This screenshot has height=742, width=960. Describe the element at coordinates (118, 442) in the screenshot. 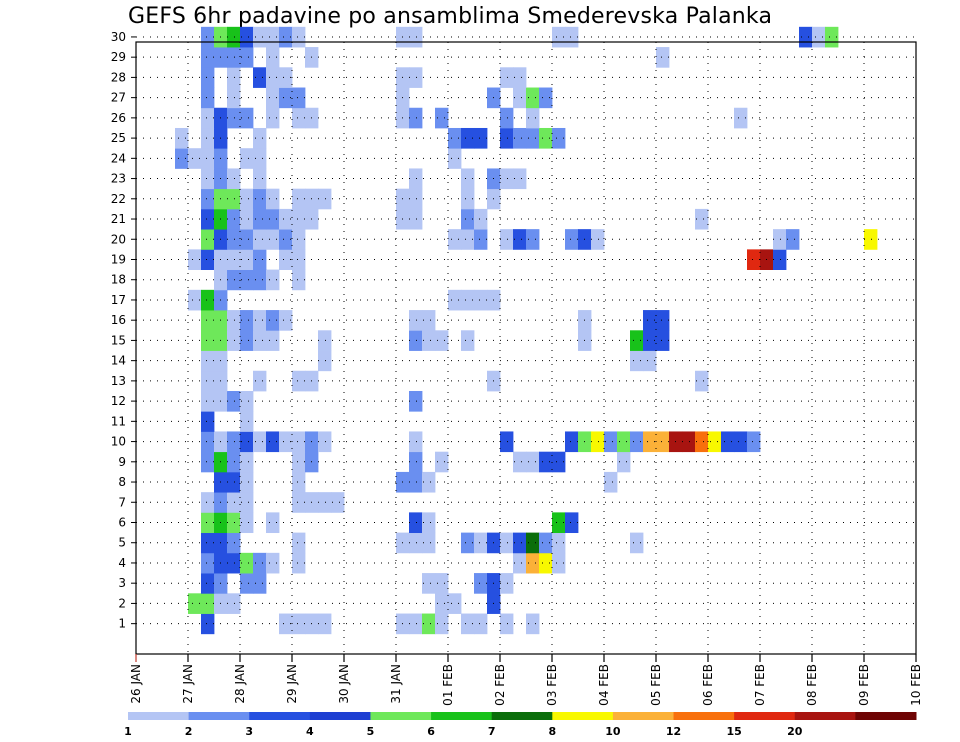

I see `y-tick-label: 10` at that location.